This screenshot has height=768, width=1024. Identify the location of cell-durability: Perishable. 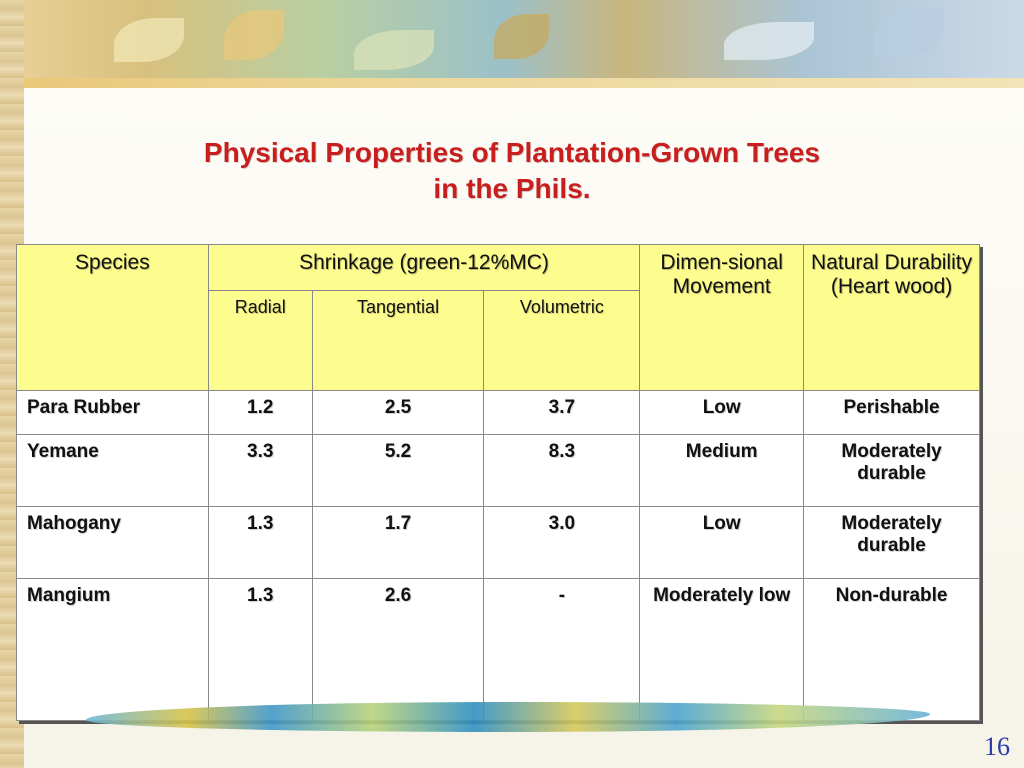
(891, 412).